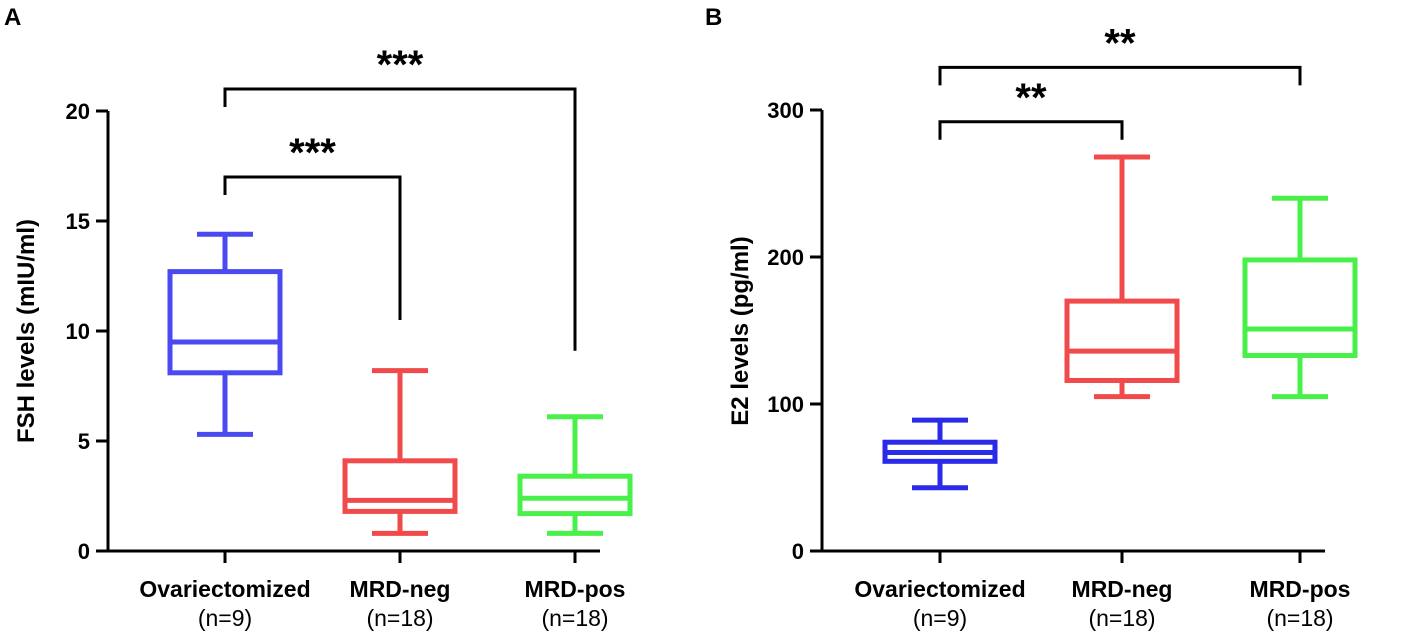 The width and height of the screenshot is (1426, 637). Describe the element at coordinates (785, 110) in the screenshot. I see `y-tick-label: 300` at that location.